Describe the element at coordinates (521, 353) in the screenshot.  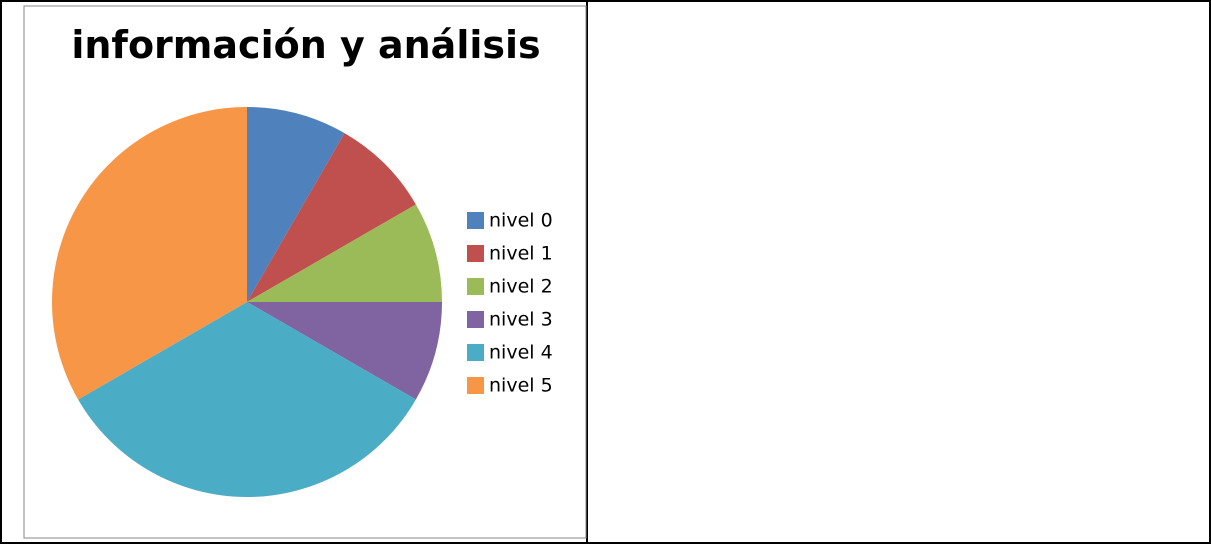
I see `legend-label: nivel 4` at that location.